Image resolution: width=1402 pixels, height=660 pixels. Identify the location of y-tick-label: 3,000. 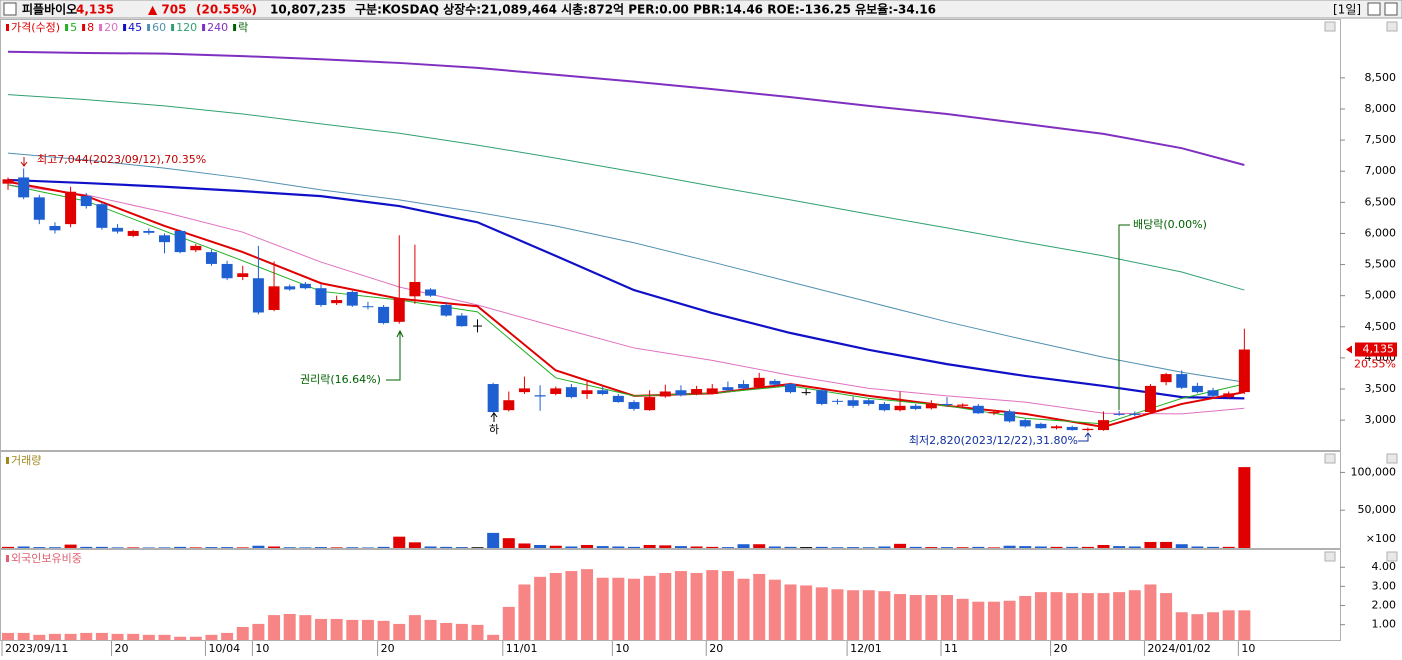
(1381, 419).